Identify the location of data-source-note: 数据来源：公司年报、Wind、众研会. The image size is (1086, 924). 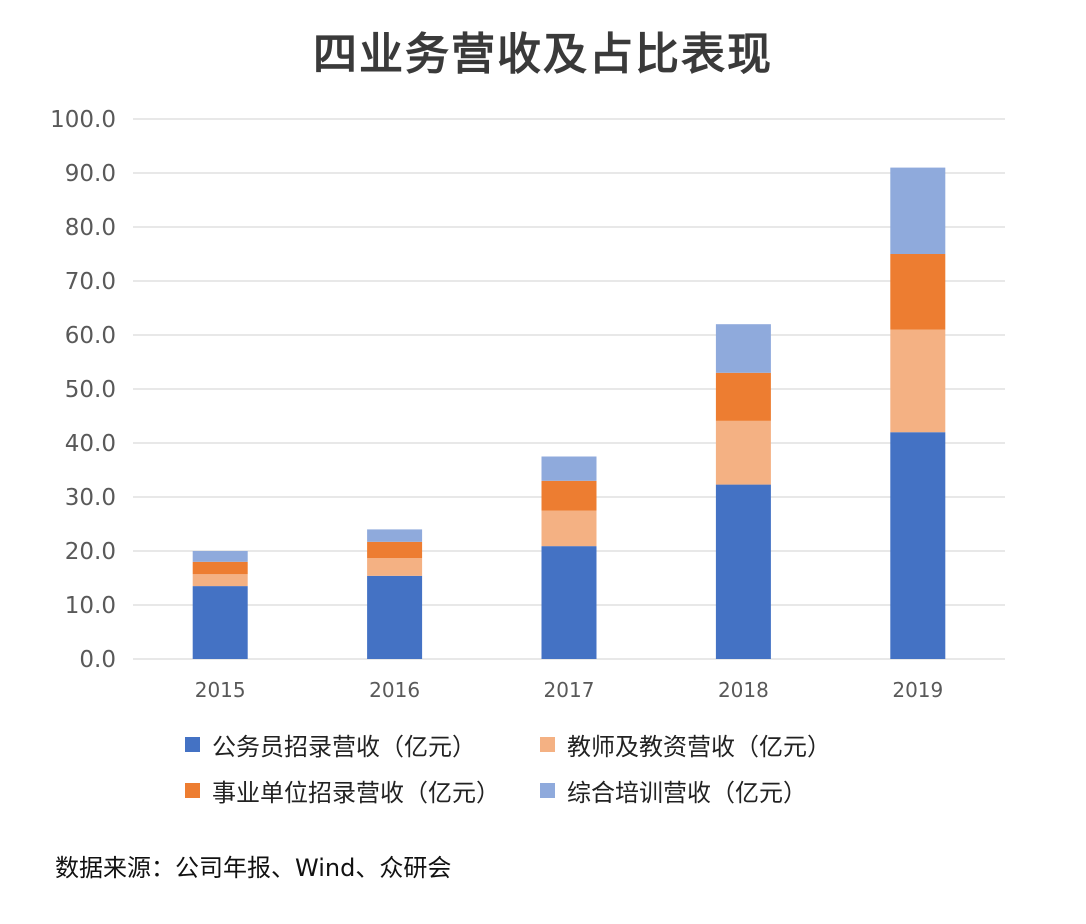
(253, 868).